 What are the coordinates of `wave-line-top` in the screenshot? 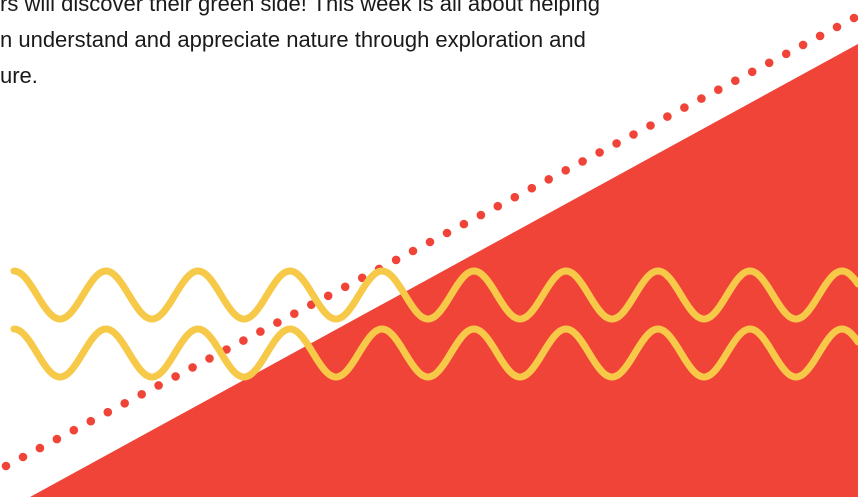 It's located at (434, 295).